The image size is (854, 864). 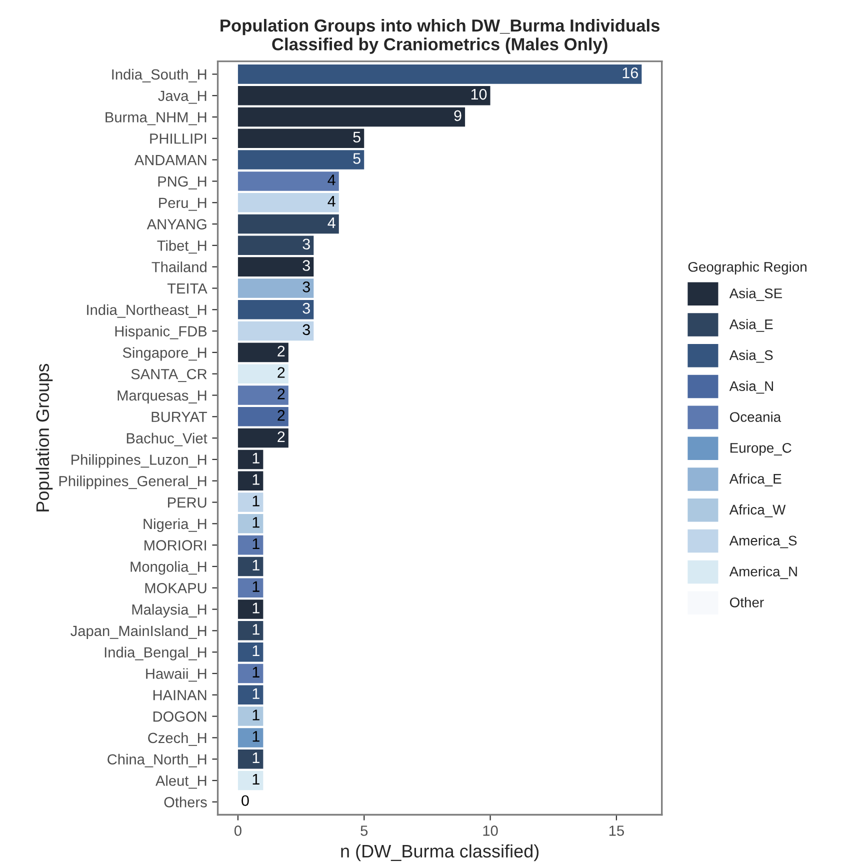 What do you see at coordinates (185, 802) in the screenshot?
I see `y-tick-label: Others` at bounding box center [185, 802].